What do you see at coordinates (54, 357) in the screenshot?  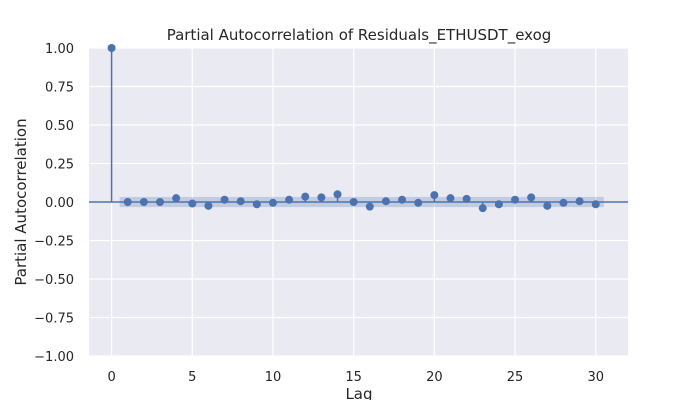 I see `y-tick-label: −1.00` at bounding box center [54, 357].